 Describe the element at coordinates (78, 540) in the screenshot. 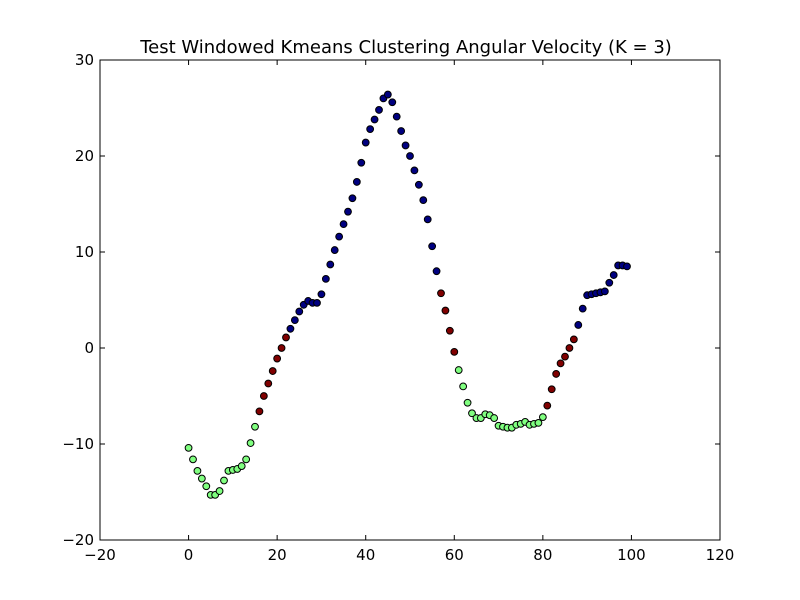

I see `y-tick-label: −20` at that location.